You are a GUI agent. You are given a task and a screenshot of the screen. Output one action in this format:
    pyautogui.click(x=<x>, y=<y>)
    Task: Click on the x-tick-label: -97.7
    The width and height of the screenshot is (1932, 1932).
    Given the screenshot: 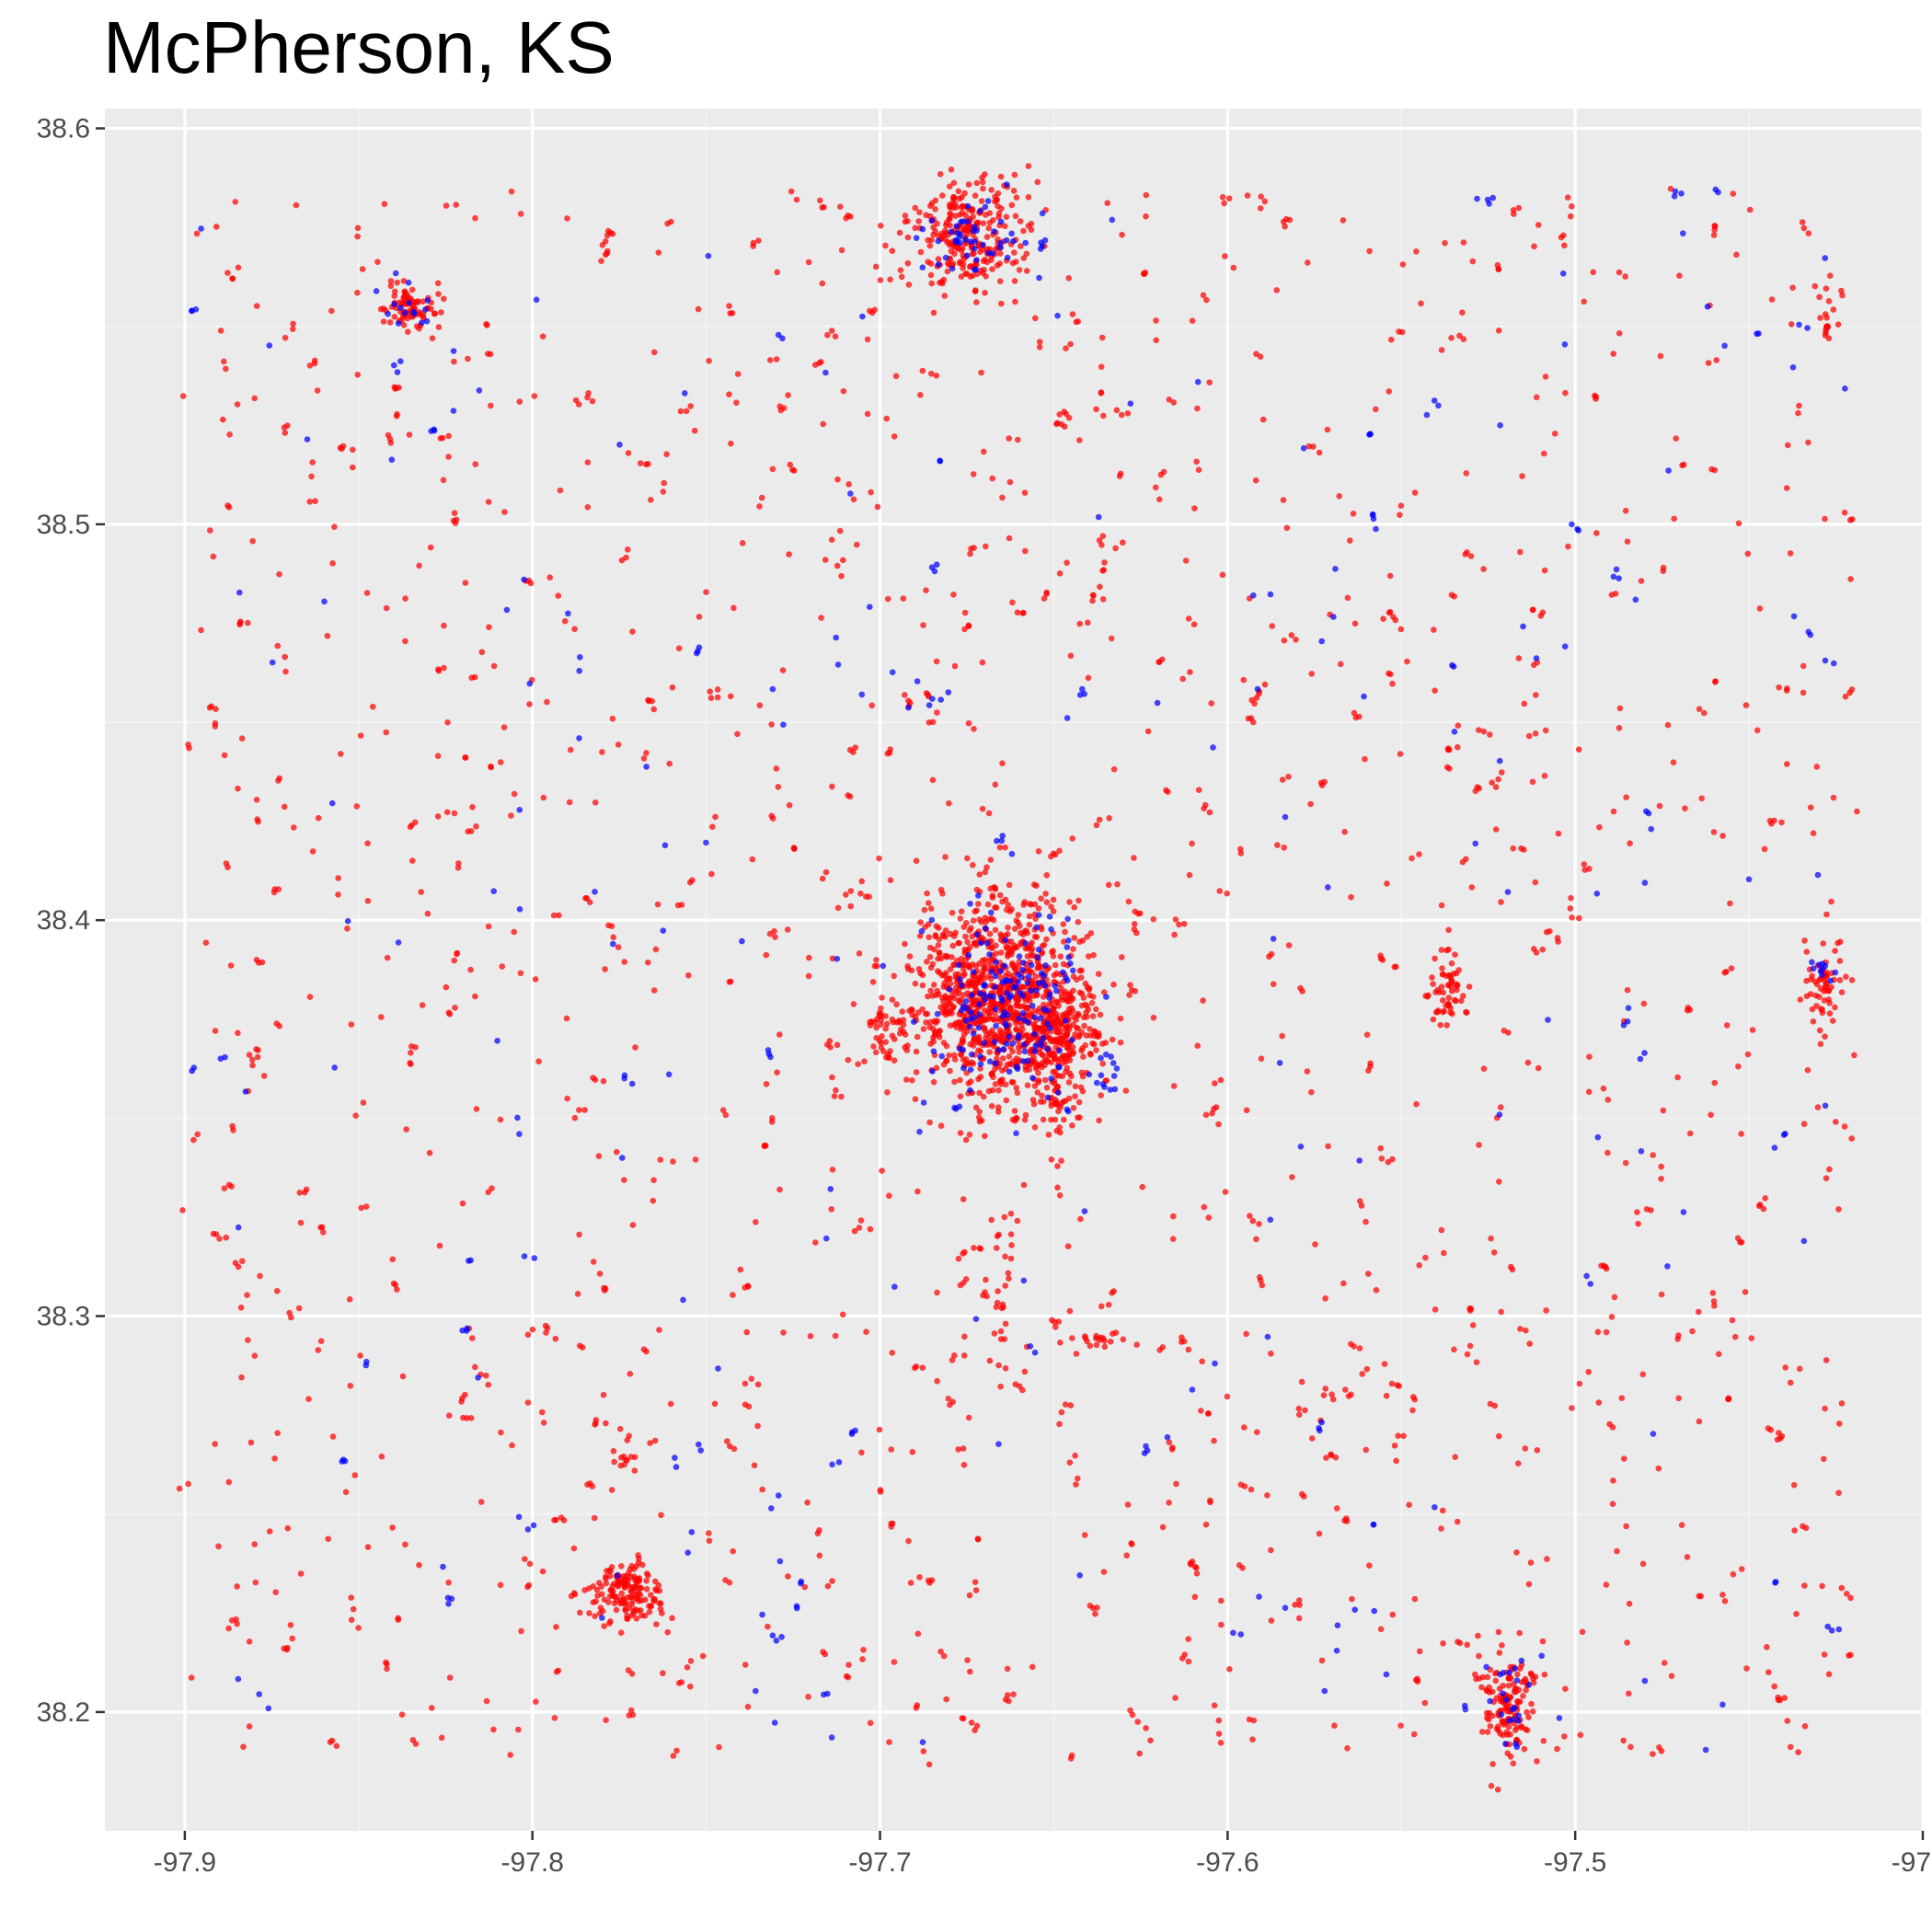 What is the action you would take?
    pyautogui.click(x=879, y=1862)
    